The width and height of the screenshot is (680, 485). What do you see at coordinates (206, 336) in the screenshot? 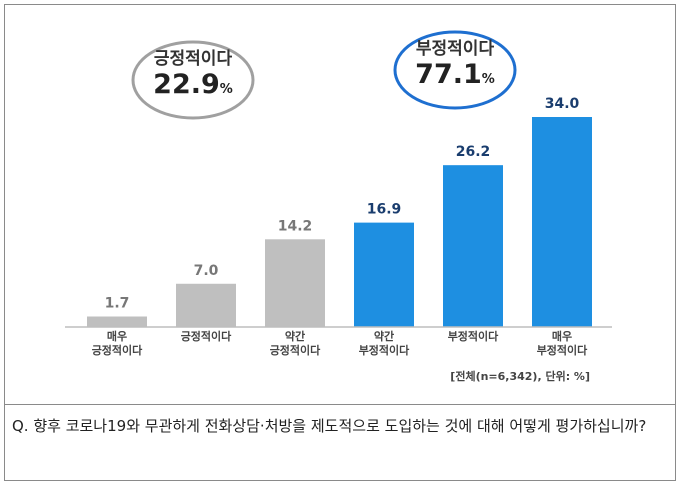
I see `category-label-2-line-1: 긍정적이다` at bounding box center [206, 336].